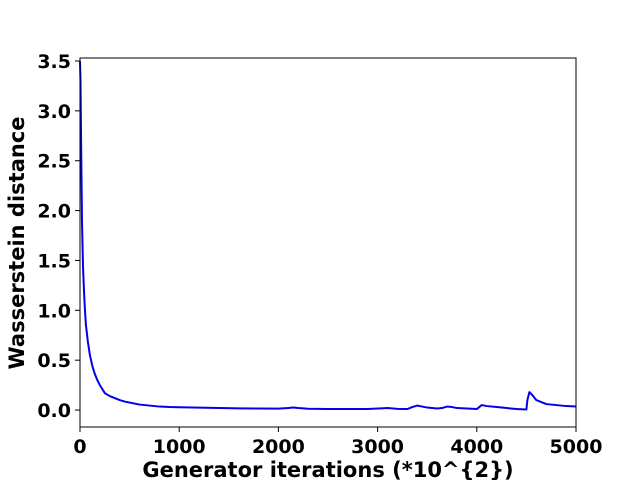  What do you see at coordinates (17, 242) in the screenshot?
I see `y-axis-label: Wasserstein distance` at bounding box center [17, 242].